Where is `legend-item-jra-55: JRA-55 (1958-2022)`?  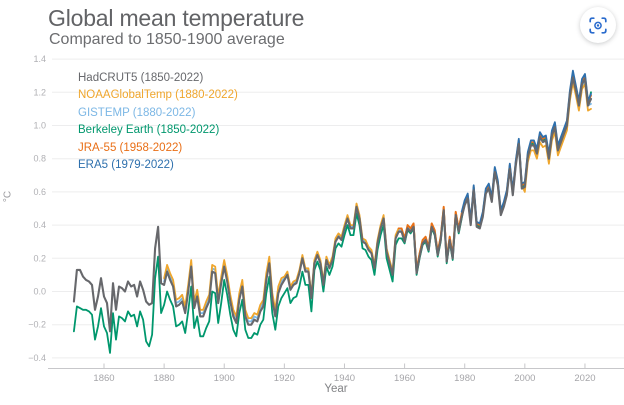
legend-item-jra-55: JRA-55 (1958-2022) is located at coordinates (130, 147).